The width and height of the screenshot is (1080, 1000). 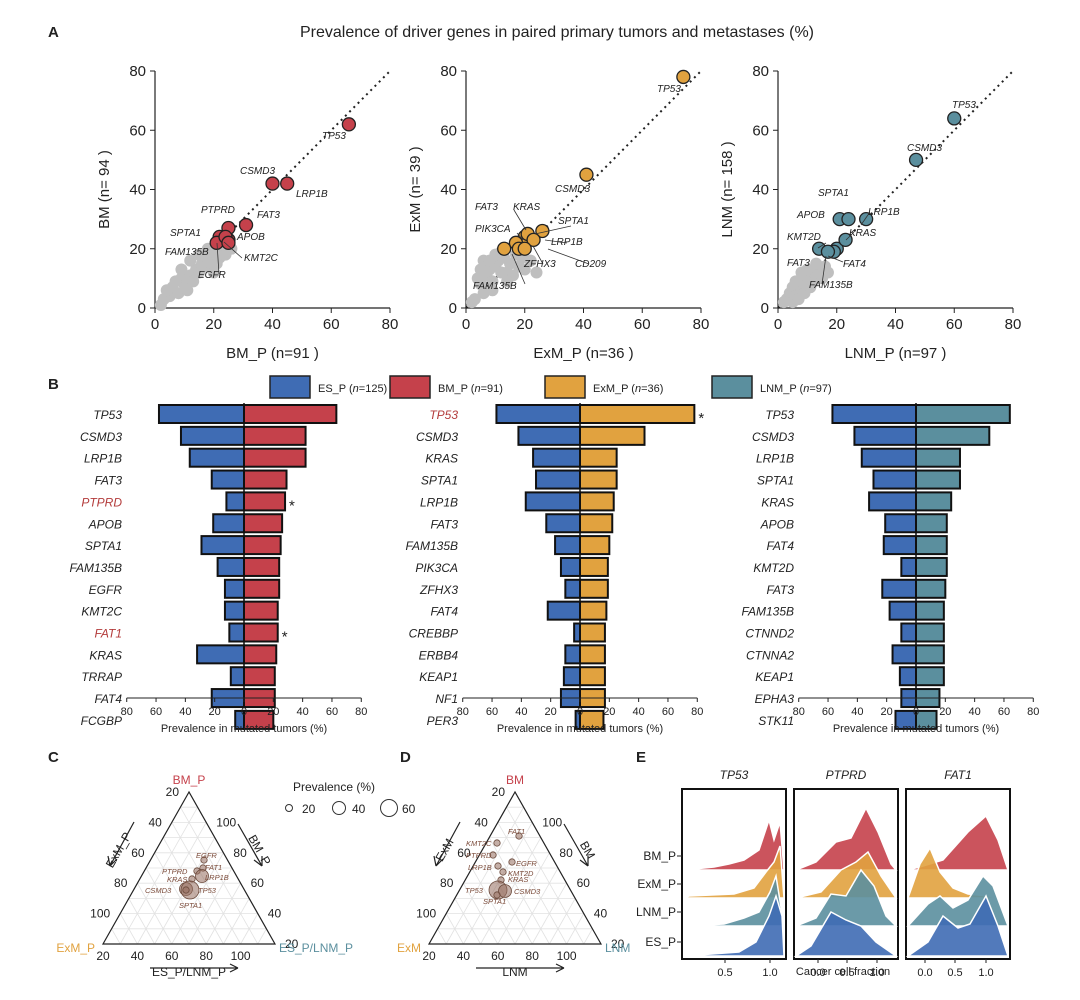 What do you see at coordinates (155, 324) in the screenshot?
I see `x-tick-label: 0` at bounding box center [155, 324].